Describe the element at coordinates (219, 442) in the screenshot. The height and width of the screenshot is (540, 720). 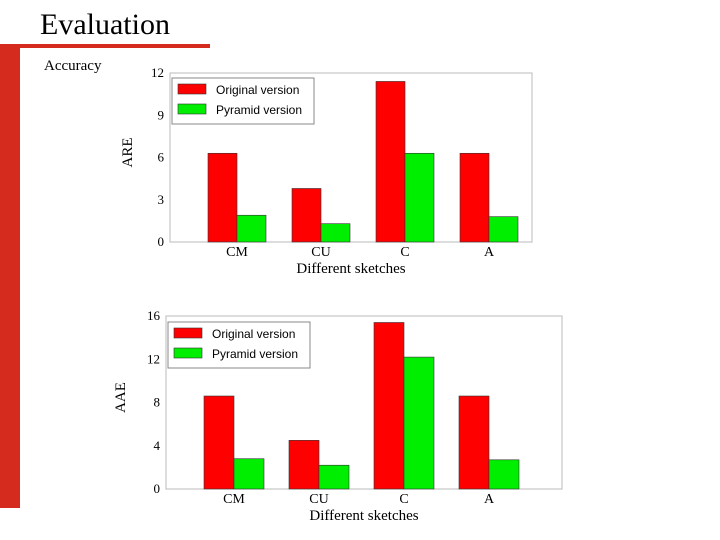
I see `chart2-bar-original-cm` at that location.